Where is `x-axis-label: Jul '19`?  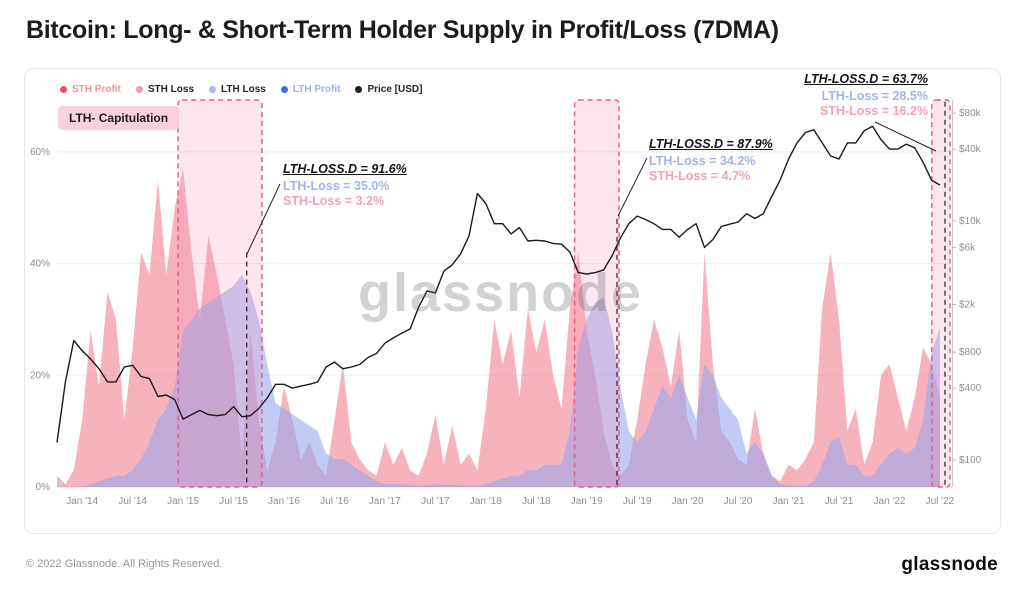
x-axis-label: Jul '19 is located at coordinates (637, 501).